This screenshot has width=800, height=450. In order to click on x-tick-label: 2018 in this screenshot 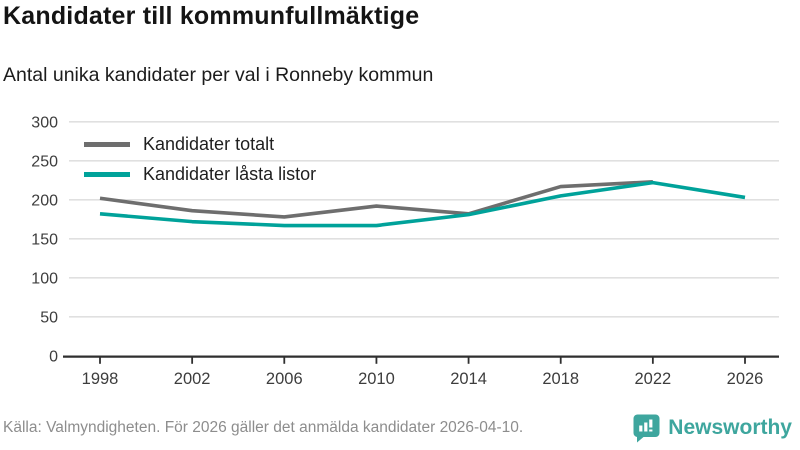, I will do `click(560, 379)`.